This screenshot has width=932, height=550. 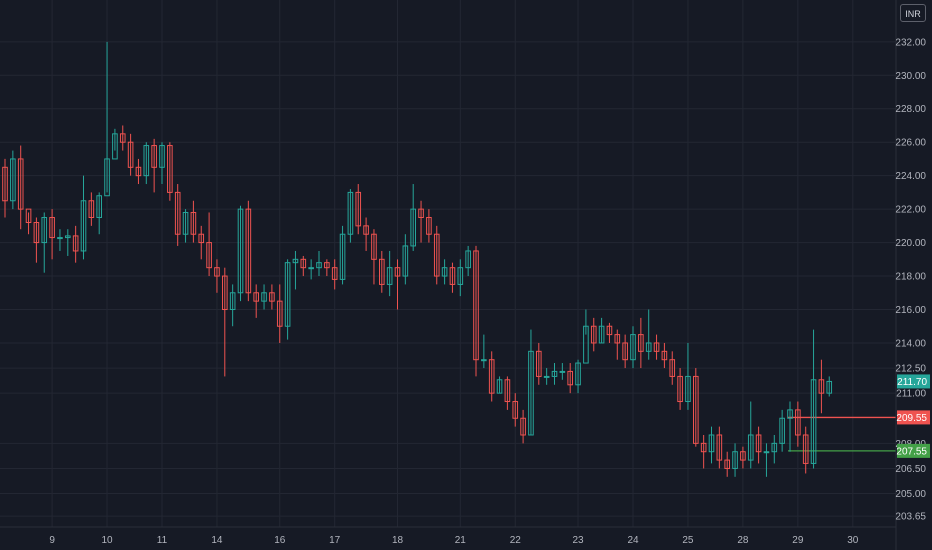 What do you see at coordinates (910, 277) in the screenshot?
I see `price-tick-label: 218.00` at bounding box center [910, 277].